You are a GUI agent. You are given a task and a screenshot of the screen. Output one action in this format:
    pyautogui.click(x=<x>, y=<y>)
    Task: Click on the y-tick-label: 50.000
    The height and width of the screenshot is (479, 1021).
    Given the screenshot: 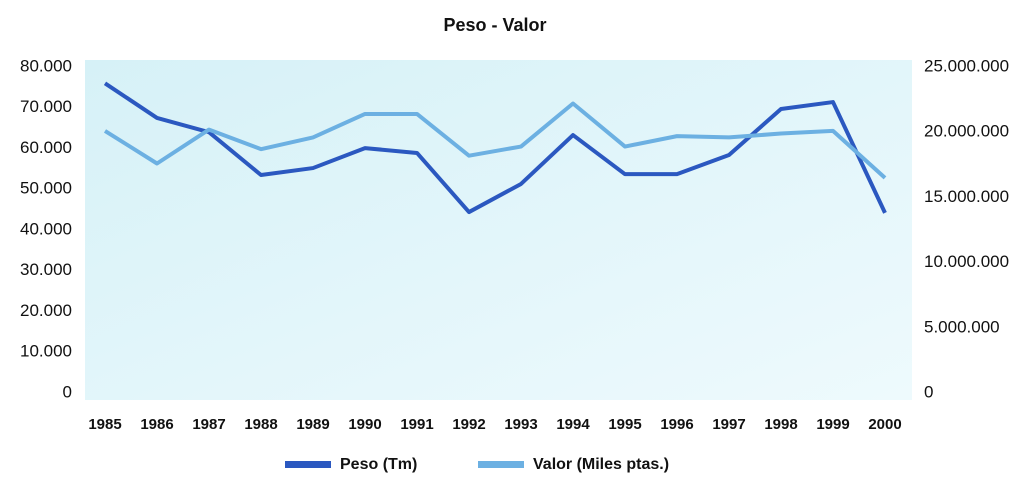 What is the action you would take?
    pyautogui.click(x=46, y=188)
    